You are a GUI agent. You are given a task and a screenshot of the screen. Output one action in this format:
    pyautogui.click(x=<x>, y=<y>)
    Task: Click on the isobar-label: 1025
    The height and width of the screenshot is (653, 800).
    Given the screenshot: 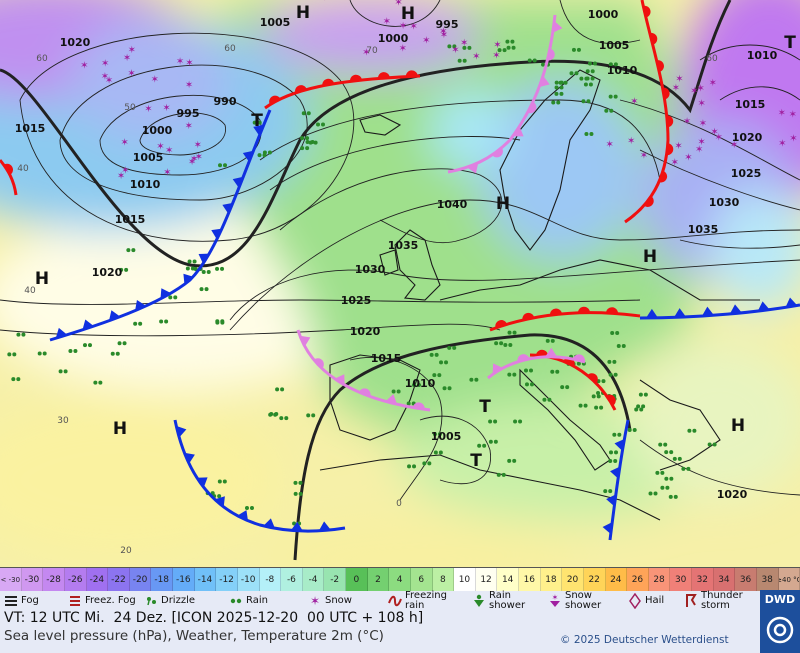 What is the action you would take?
    pyautogui.click(x=746, y=173)
    